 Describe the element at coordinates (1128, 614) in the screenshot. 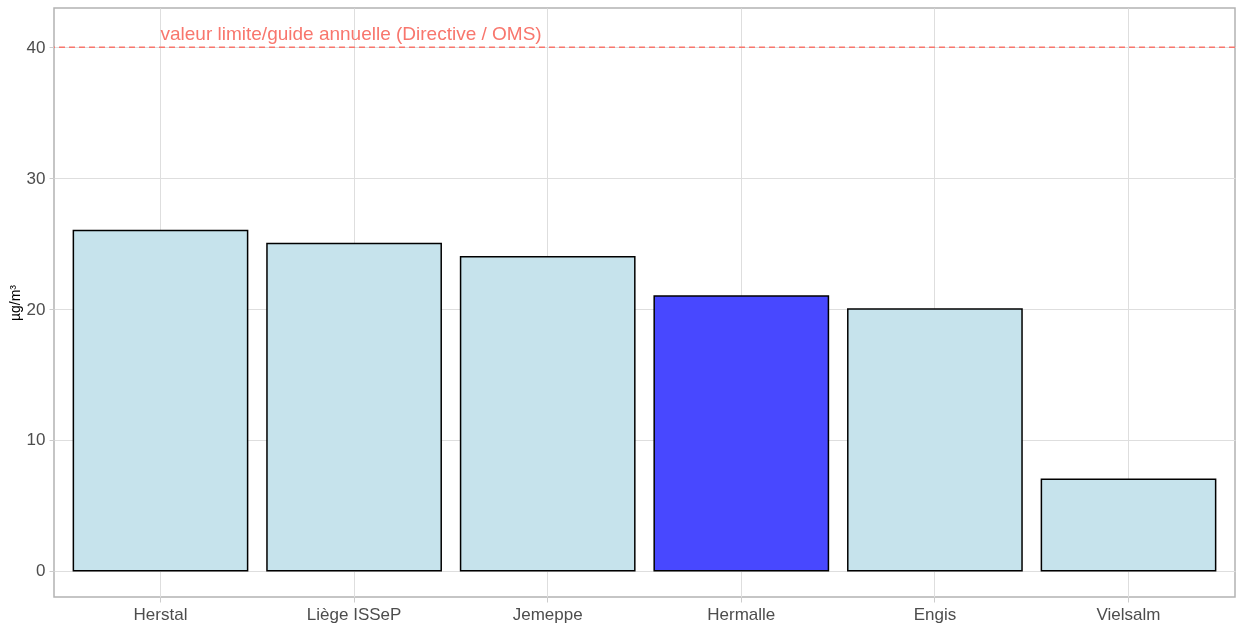

I see `x-tick-label: Vielsalm` at that location.